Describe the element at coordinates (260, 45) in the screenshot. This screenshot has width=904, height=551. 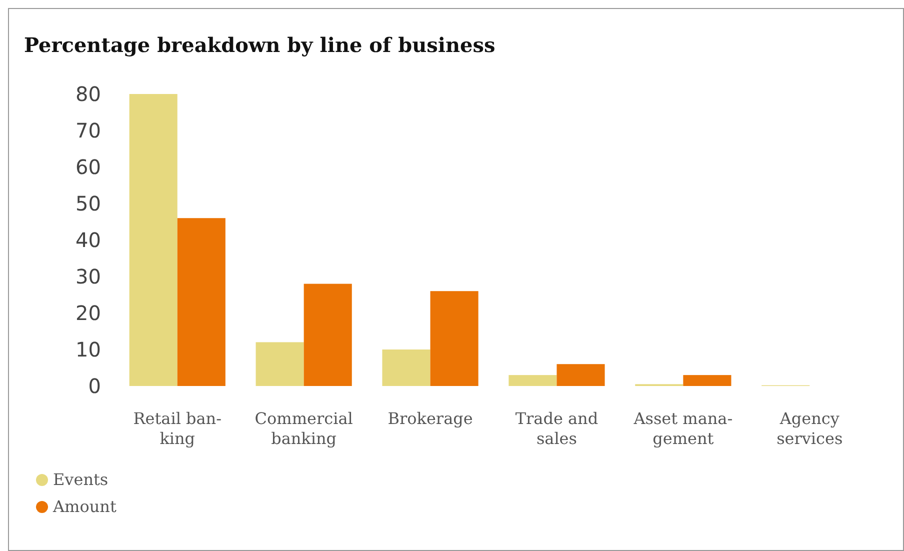
I see `chart-title: Percentage breakdown by line of business` at that location.